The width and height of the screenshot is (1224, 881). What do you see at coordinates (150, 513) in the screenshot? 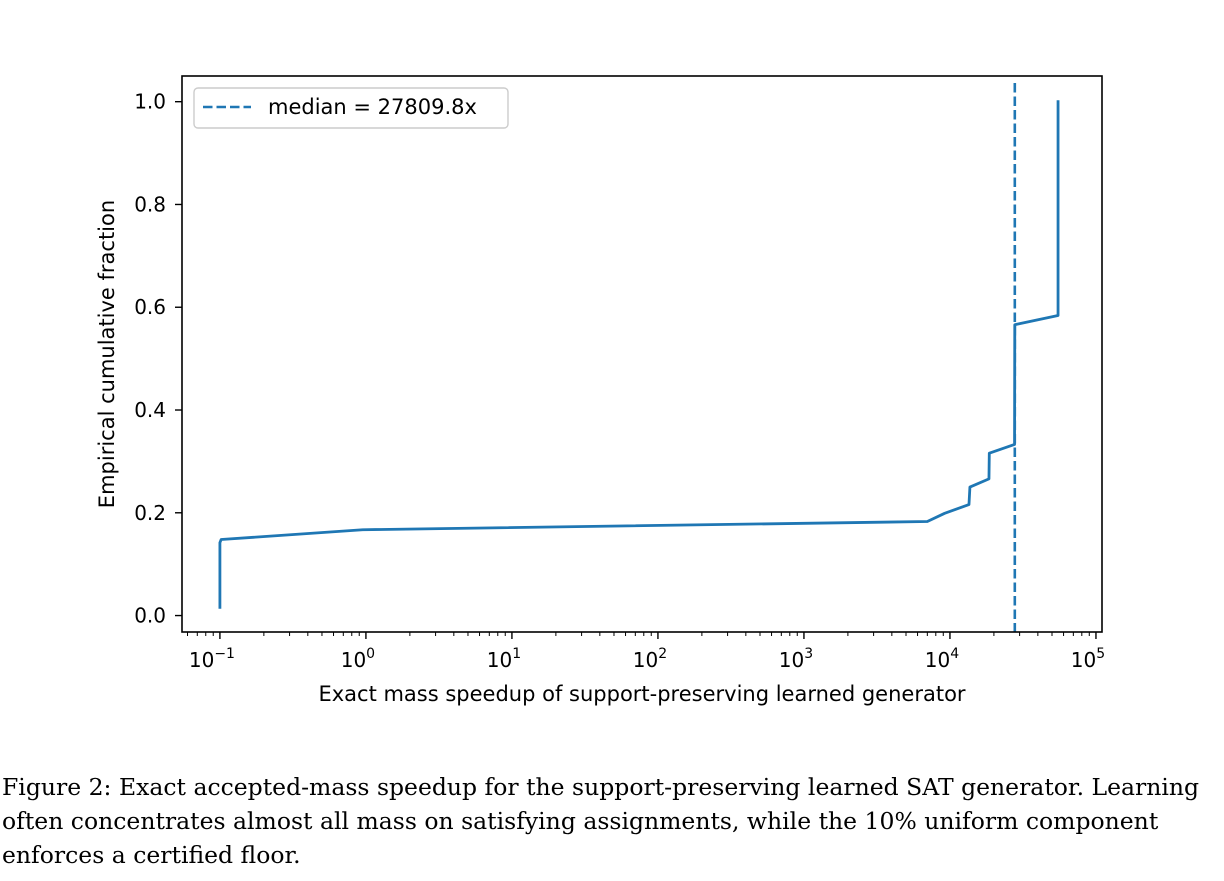
I see `y-tick-label-1: 0.2` at bounding box center [150, 513].